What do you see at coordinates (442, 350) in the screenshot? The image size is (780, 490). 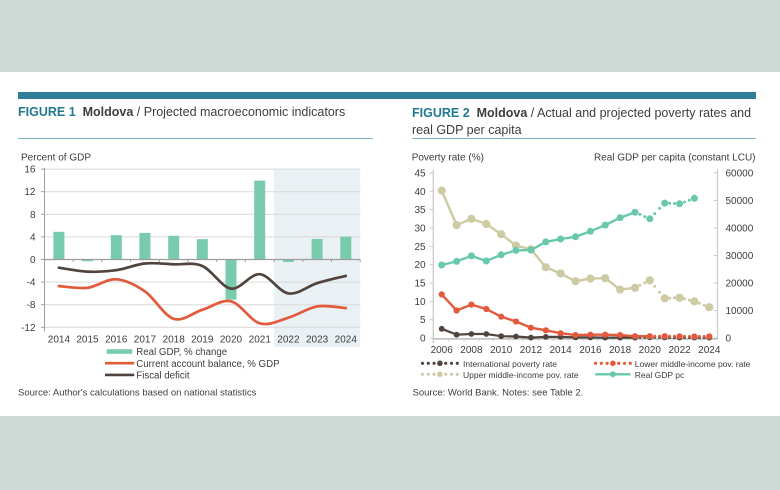 I see `svg-text: 2006` at bounding box center [442, 350].